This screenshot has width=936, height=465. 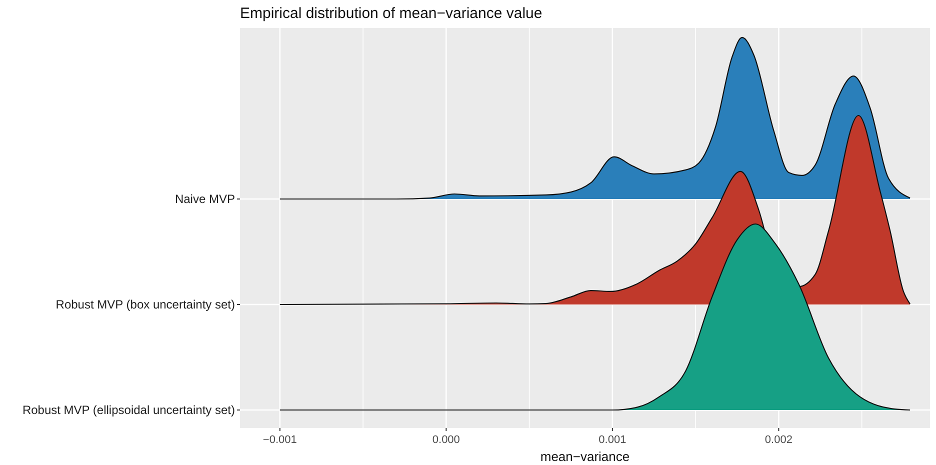 What do you see at coordinates (391, 13) in the screenshot?
I see `chart-title: Empirical distribution of mean−variance value` at bounding box center [391, 13].